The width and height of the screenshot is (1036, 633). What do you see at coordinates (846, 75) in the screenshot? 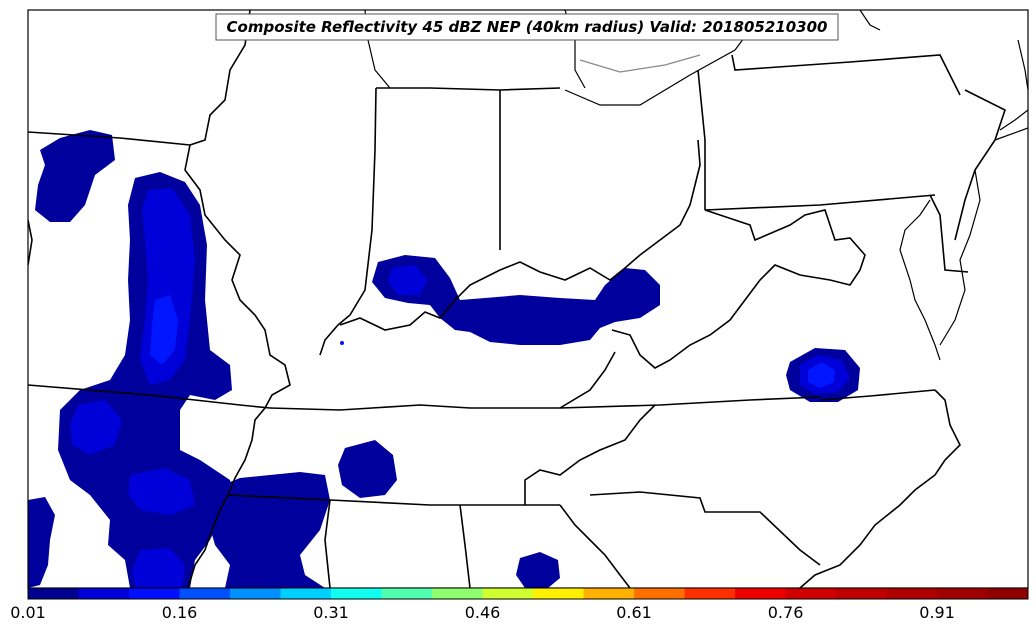
I see `border-pa-north` at bounding box center [846, 75].